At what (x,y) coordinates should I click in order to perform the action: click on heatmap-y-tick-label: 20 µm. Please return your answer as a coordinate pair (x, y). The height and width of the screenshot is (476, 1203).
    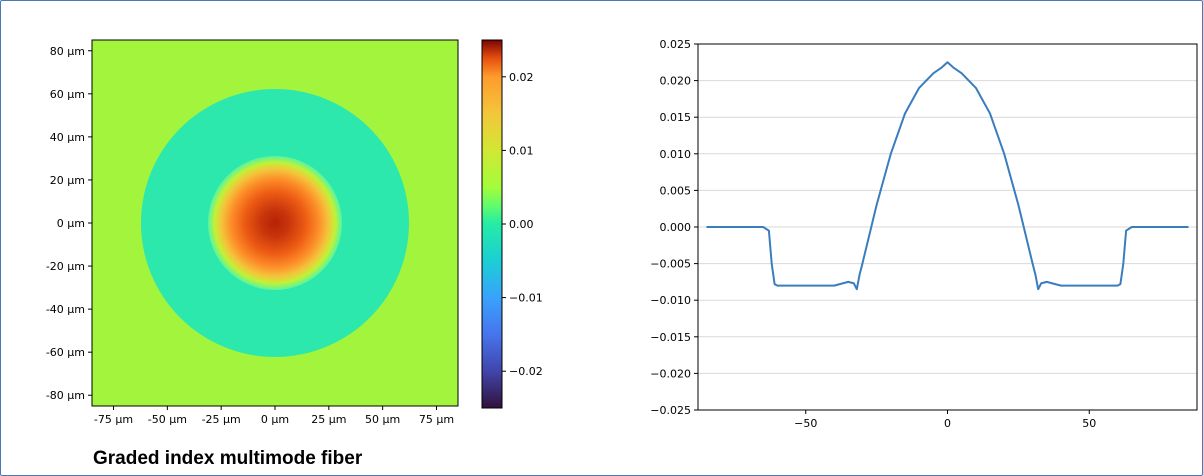
    Looking at the image, I should click on (67, 180).